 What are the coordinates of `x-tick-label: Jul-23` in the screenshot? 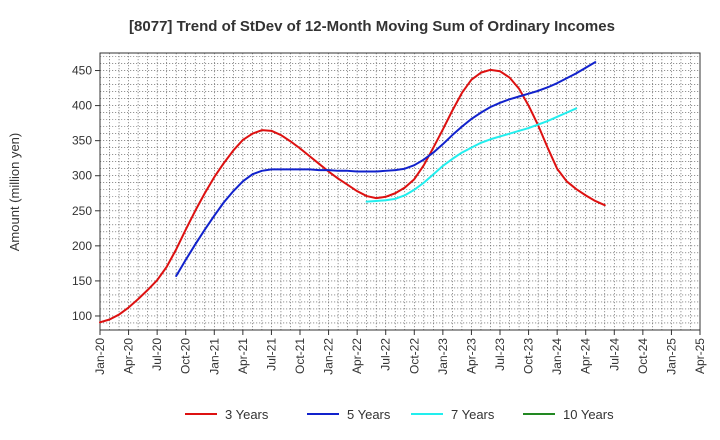 It's located at (500, 354).